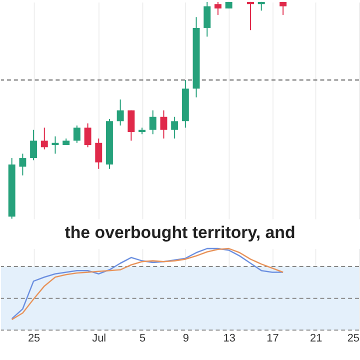 Image resolution: width=360 pixels, height=360 pixels. I want to click on x-tick-label: 21, so click(316, 338).